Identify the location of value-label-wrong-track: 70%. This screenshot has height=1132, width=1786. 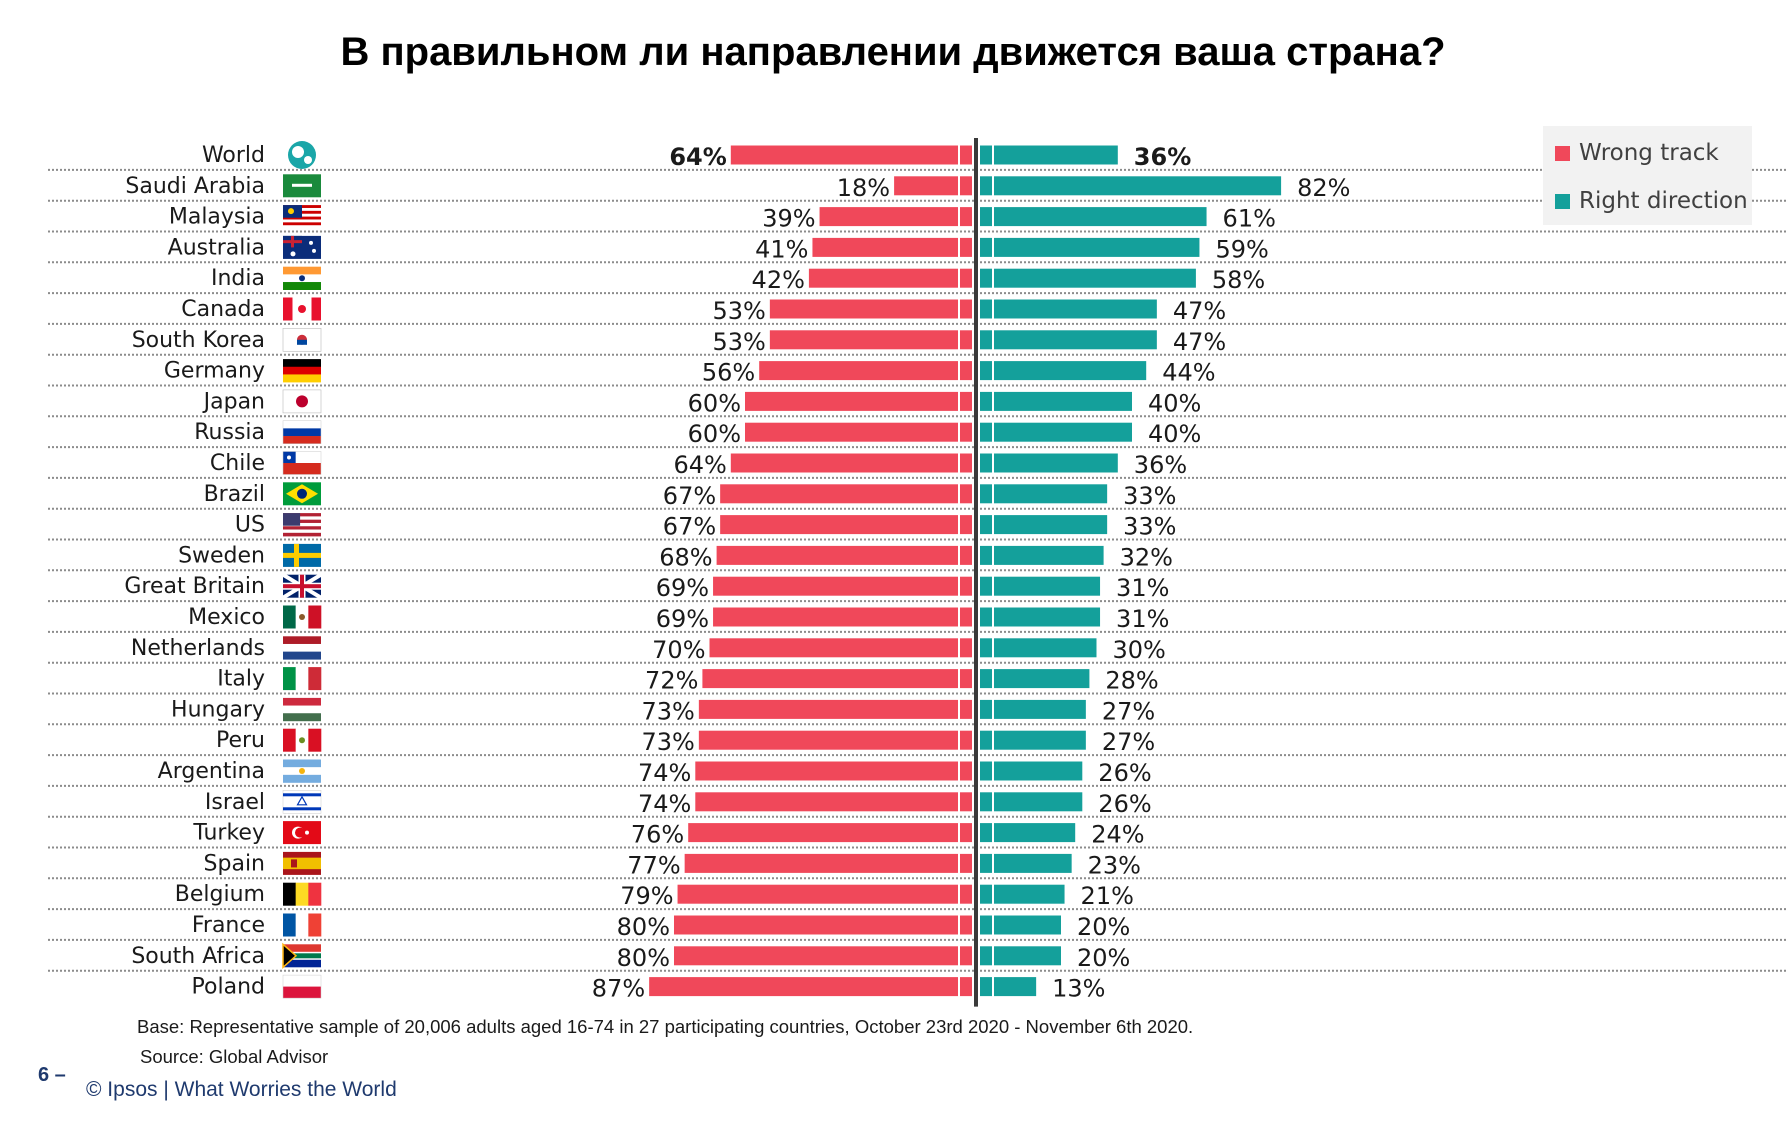
(678, 650).